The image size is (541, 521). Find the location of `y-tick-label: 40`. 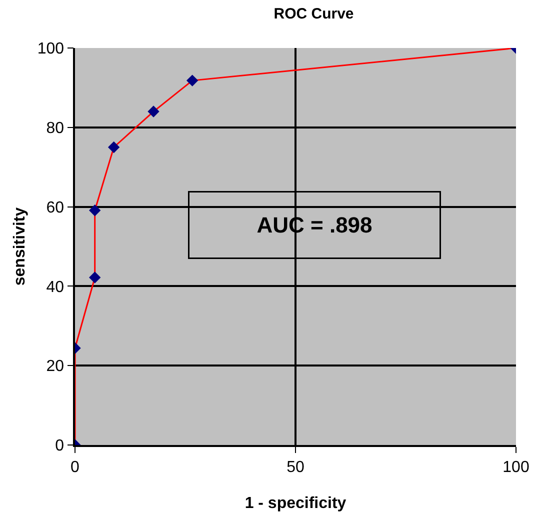

y-tick-label: 40 is located at coordinates (55, 287).